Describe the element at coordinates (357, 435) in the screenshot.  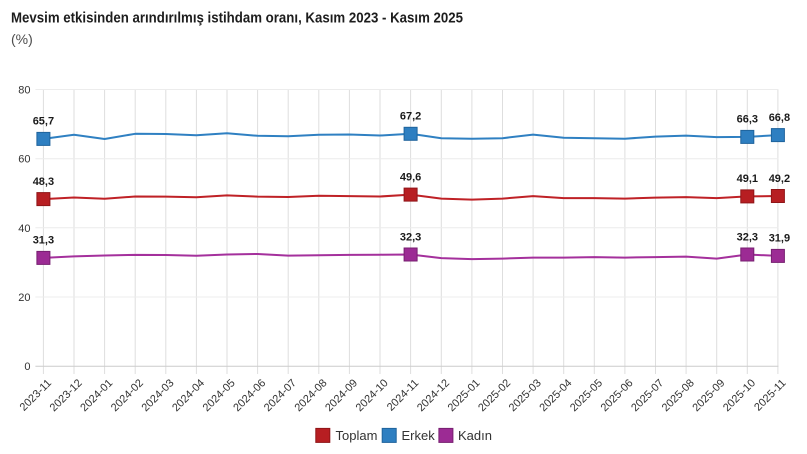
I see `svg-text: Toplam` at that location.